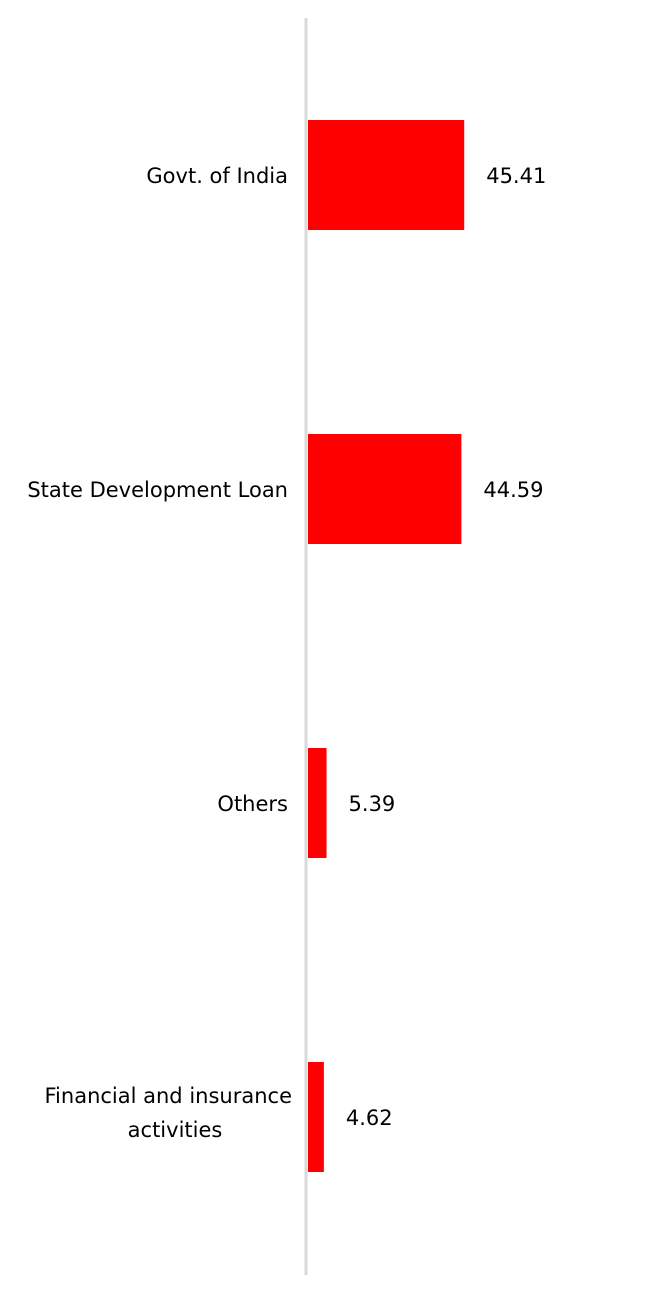 Image resolution: width=667 pixels, height=1305 pixels. What do you see at coordinates (252, 804) in the screenshot?
I see `category-label: Others` at bounding box center [252, 804].